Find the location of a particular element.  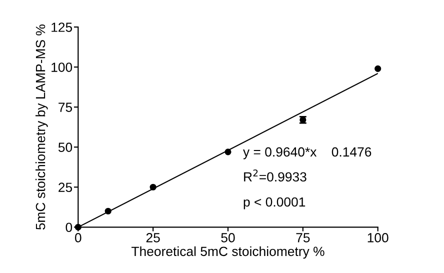

x-tick-label: 0 is located at coordinates (78, 237).